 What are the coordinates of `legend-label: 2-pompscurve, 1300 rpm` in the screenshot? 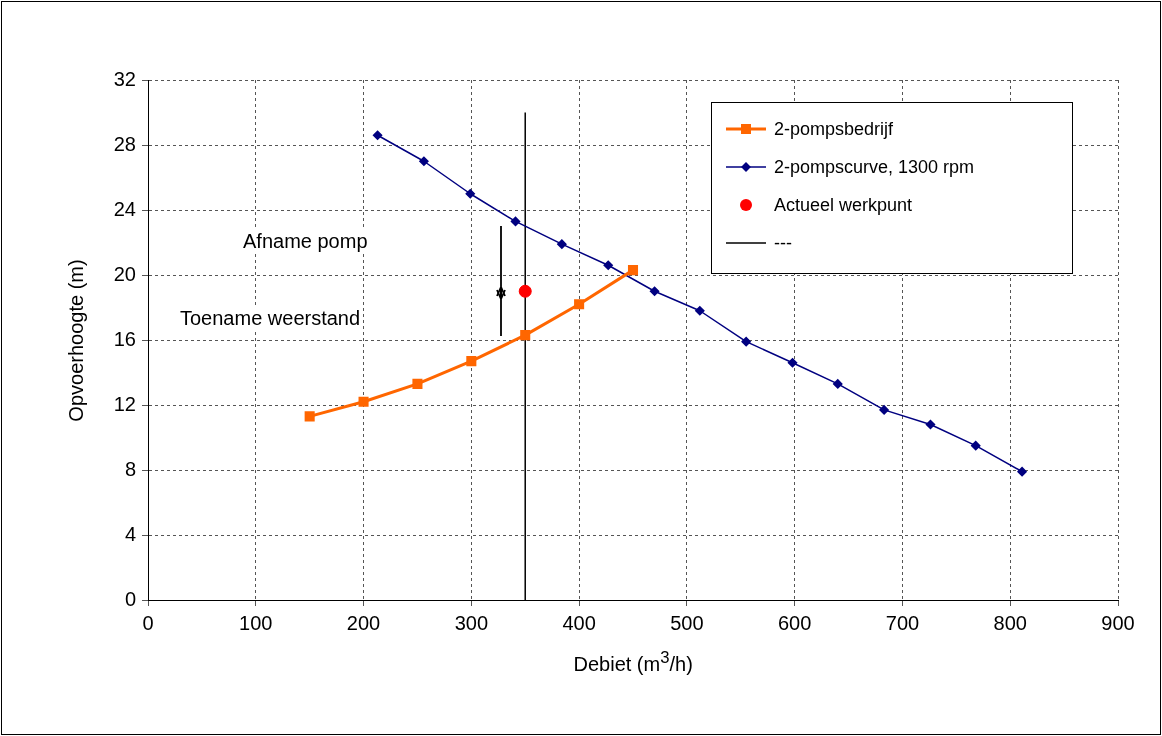 It's located at (874, 167).